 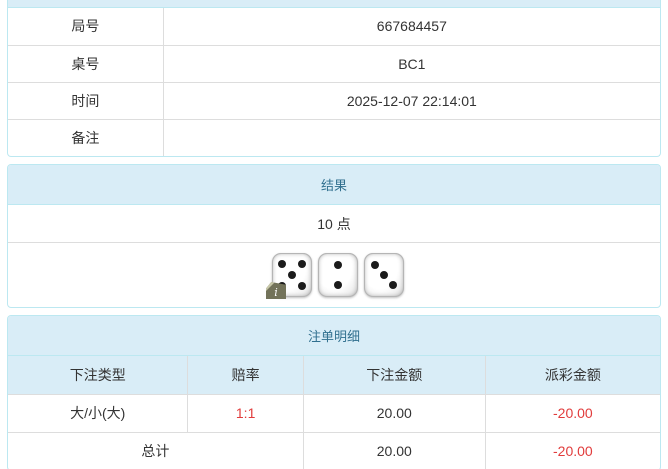 I want to click on total-row: 总计 20.00 -20.00, so click(x=334, y=450).